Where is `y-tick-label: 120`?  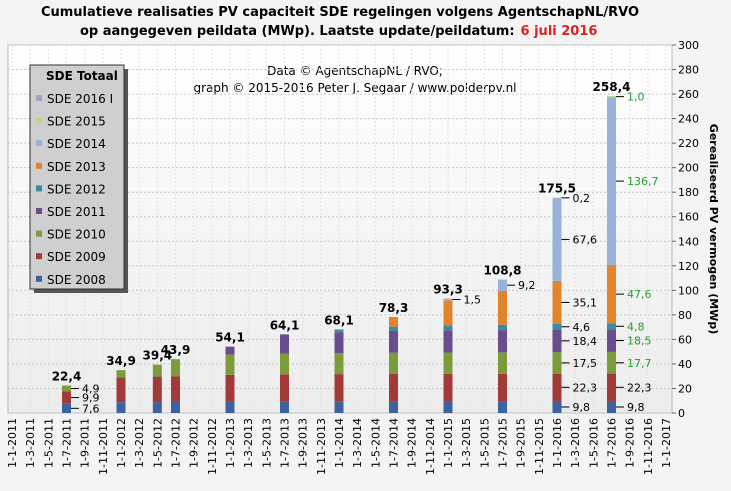
y-tick-label: 120 is located at coordinates (688, 266).